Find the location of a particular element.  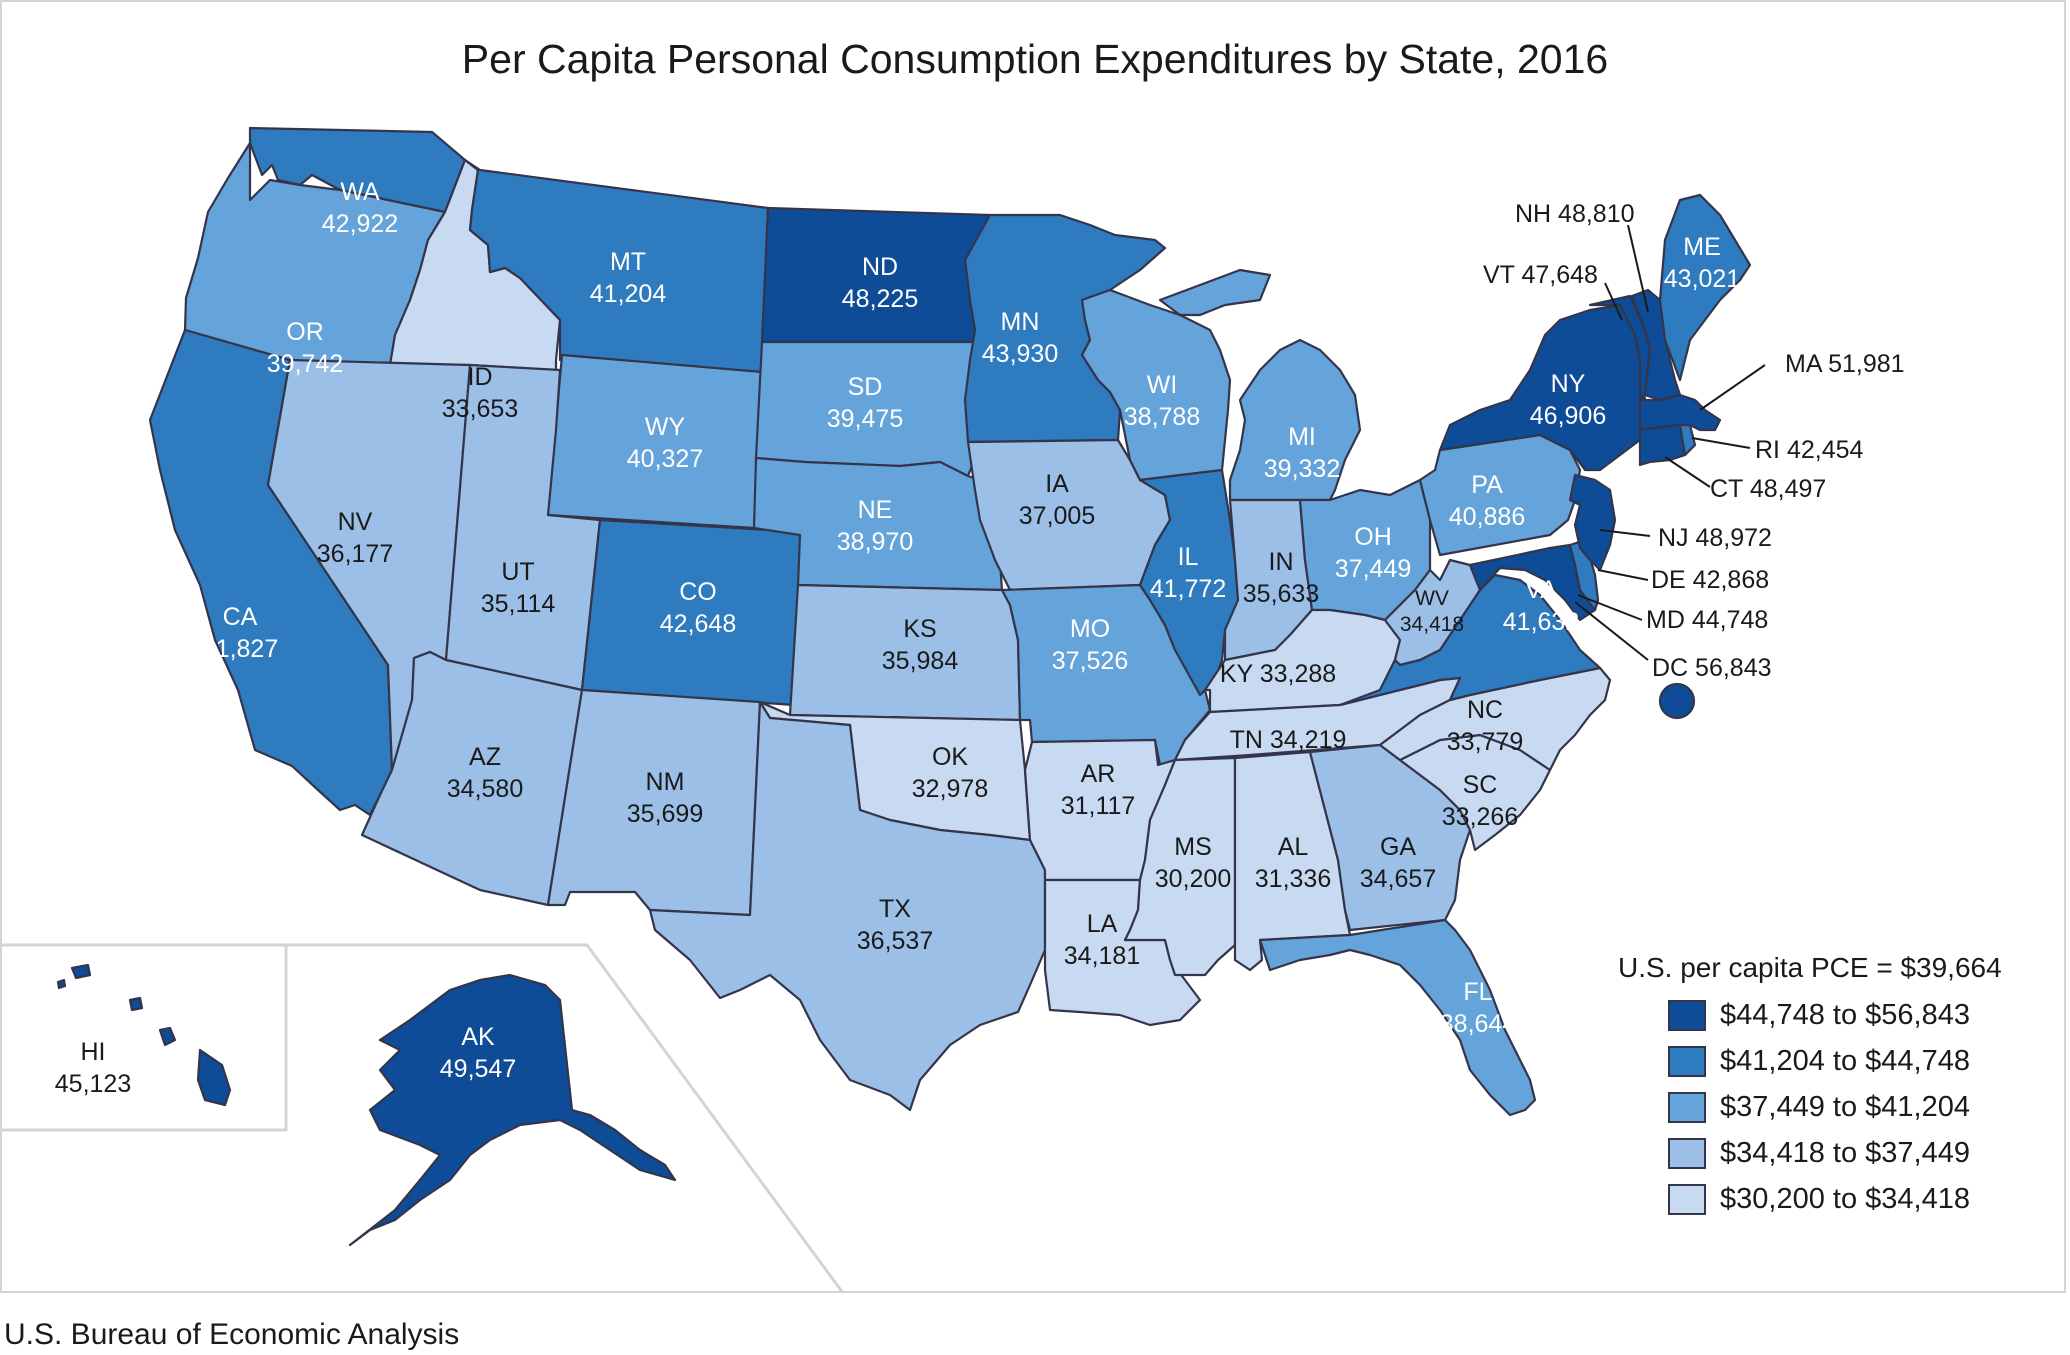

state-label-fl: FL 38,644 is located at coordinates (1478, 1008).